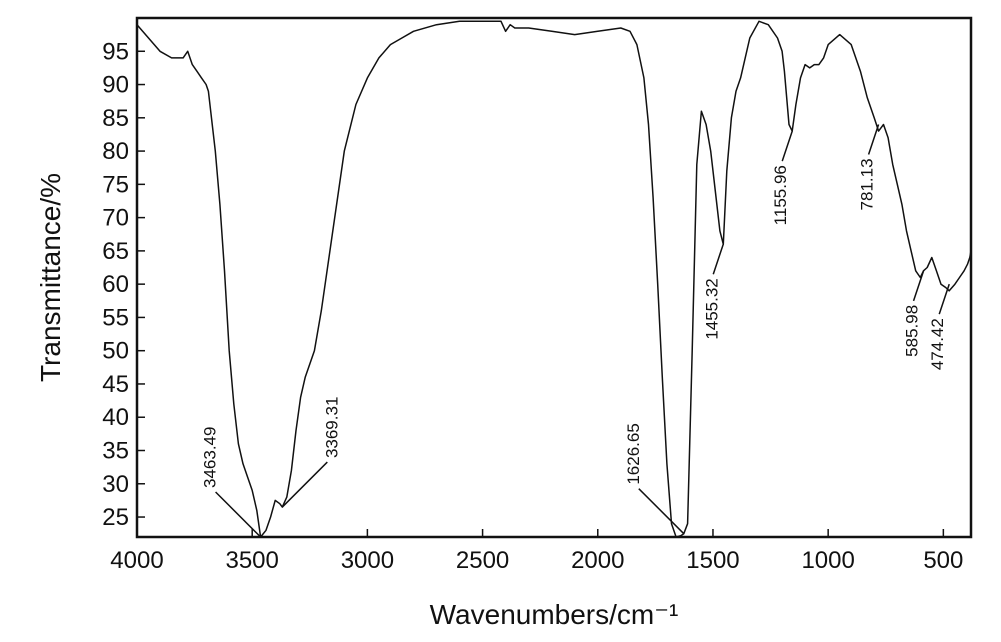 The height and width of the screenshot is (642, 1001). Describe the element at coordinates (115, 351) in the screenshot. I see `y-tick-label: 50` at that location.